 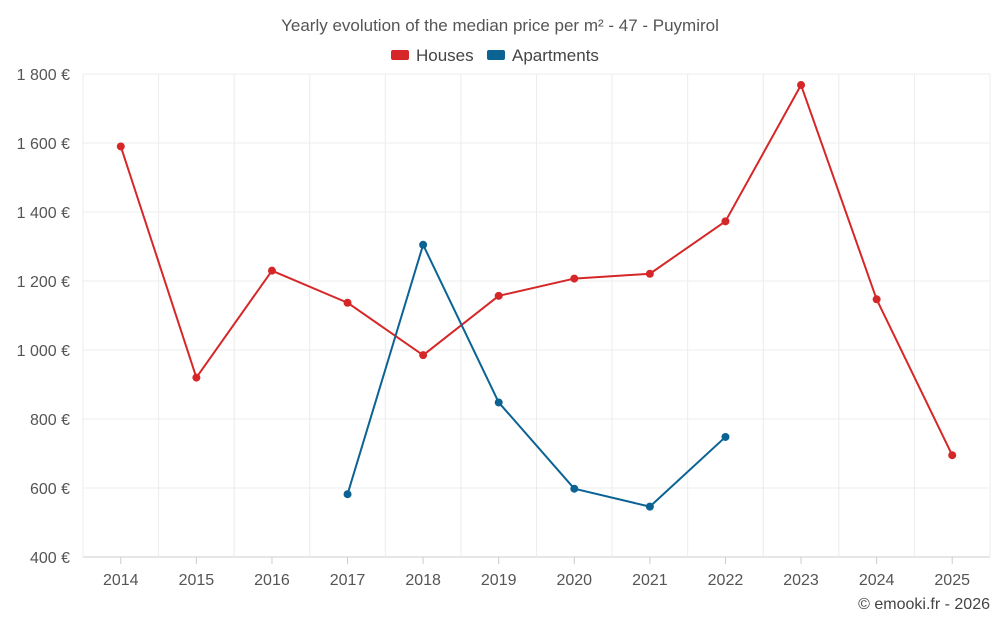 What do you see at coordinates (272, 580) in the screenshot?
I see `x-tick-label: 2016` at bounding box center [272, 580].